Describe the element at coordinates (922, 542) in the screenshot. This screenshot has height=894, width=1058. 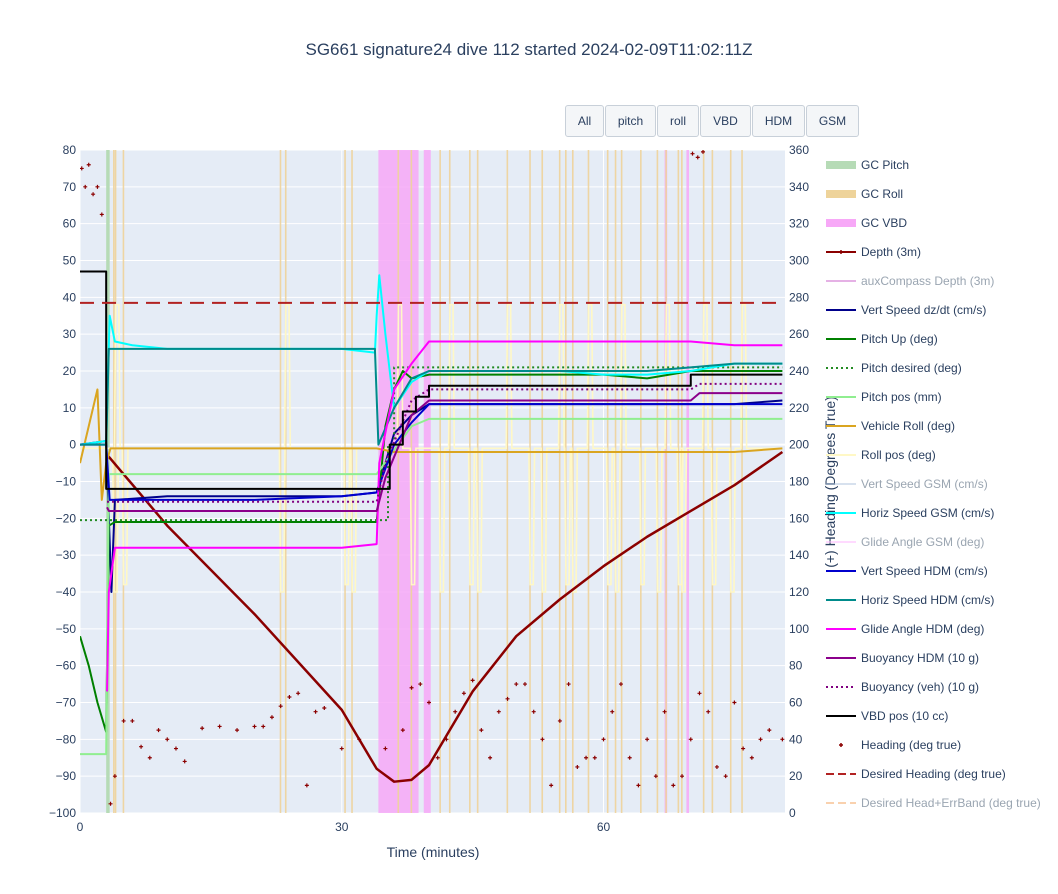
I see `legend-label: Glide Angle GSM (deg)` at that location.